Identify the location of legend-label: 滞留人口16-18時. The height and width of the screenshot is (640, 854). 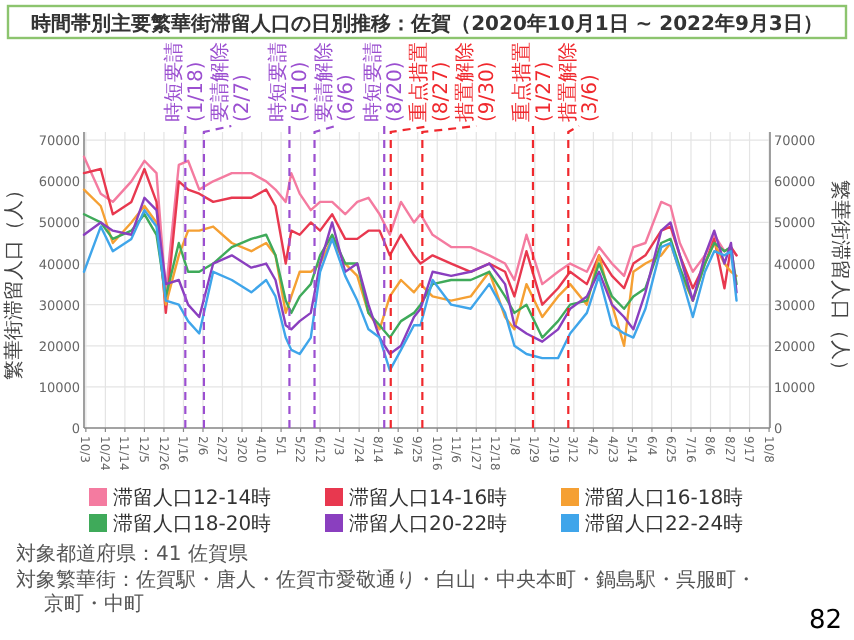
(664, 498).